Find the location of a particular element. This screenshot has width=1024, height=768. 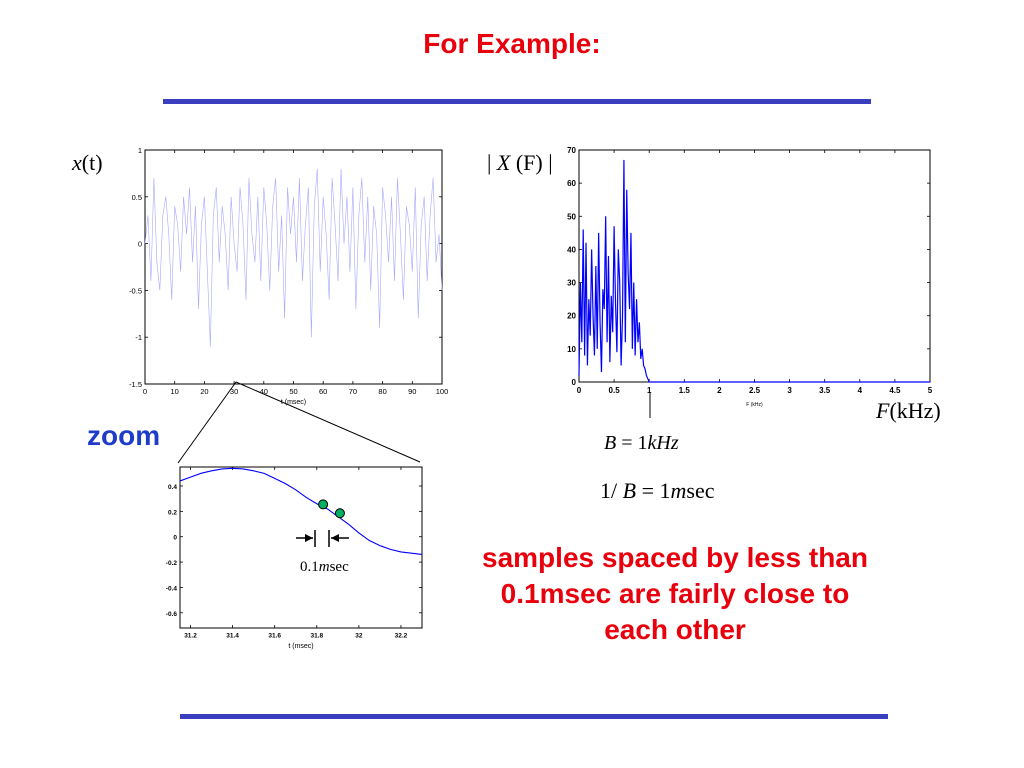

spacing-label: 0.1msec is located at coordinates (324, 567).